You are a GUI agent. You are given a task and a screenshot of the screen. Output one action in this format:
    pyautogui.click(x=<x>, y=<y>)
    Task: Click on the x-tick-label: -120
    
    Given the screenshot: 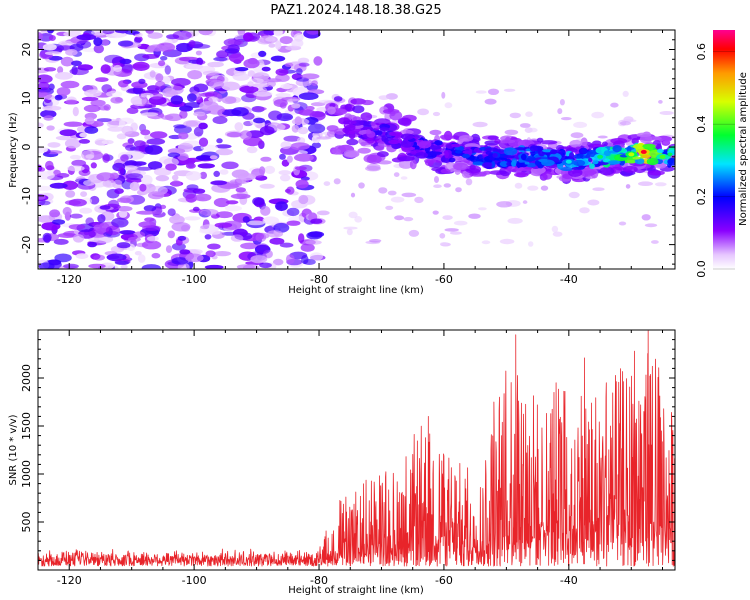 What is the action you would take?
    pyautogui.click(x=69, y=279)
    